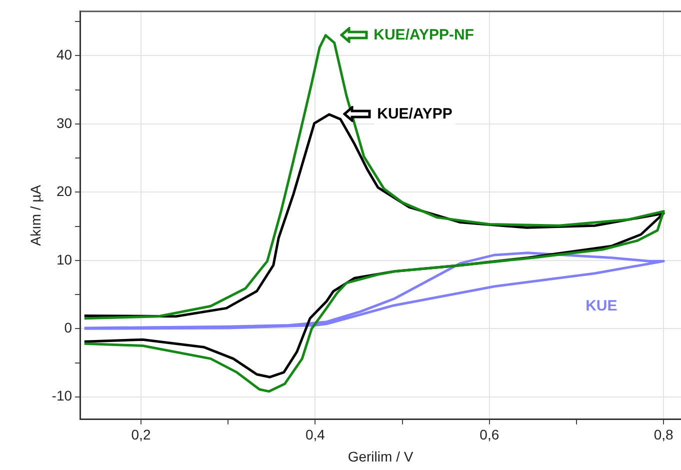  What do you see at coordinates (68, 328) in the screenshot?
I see `y-tick-label: 0` at bounding box center [68, 328].